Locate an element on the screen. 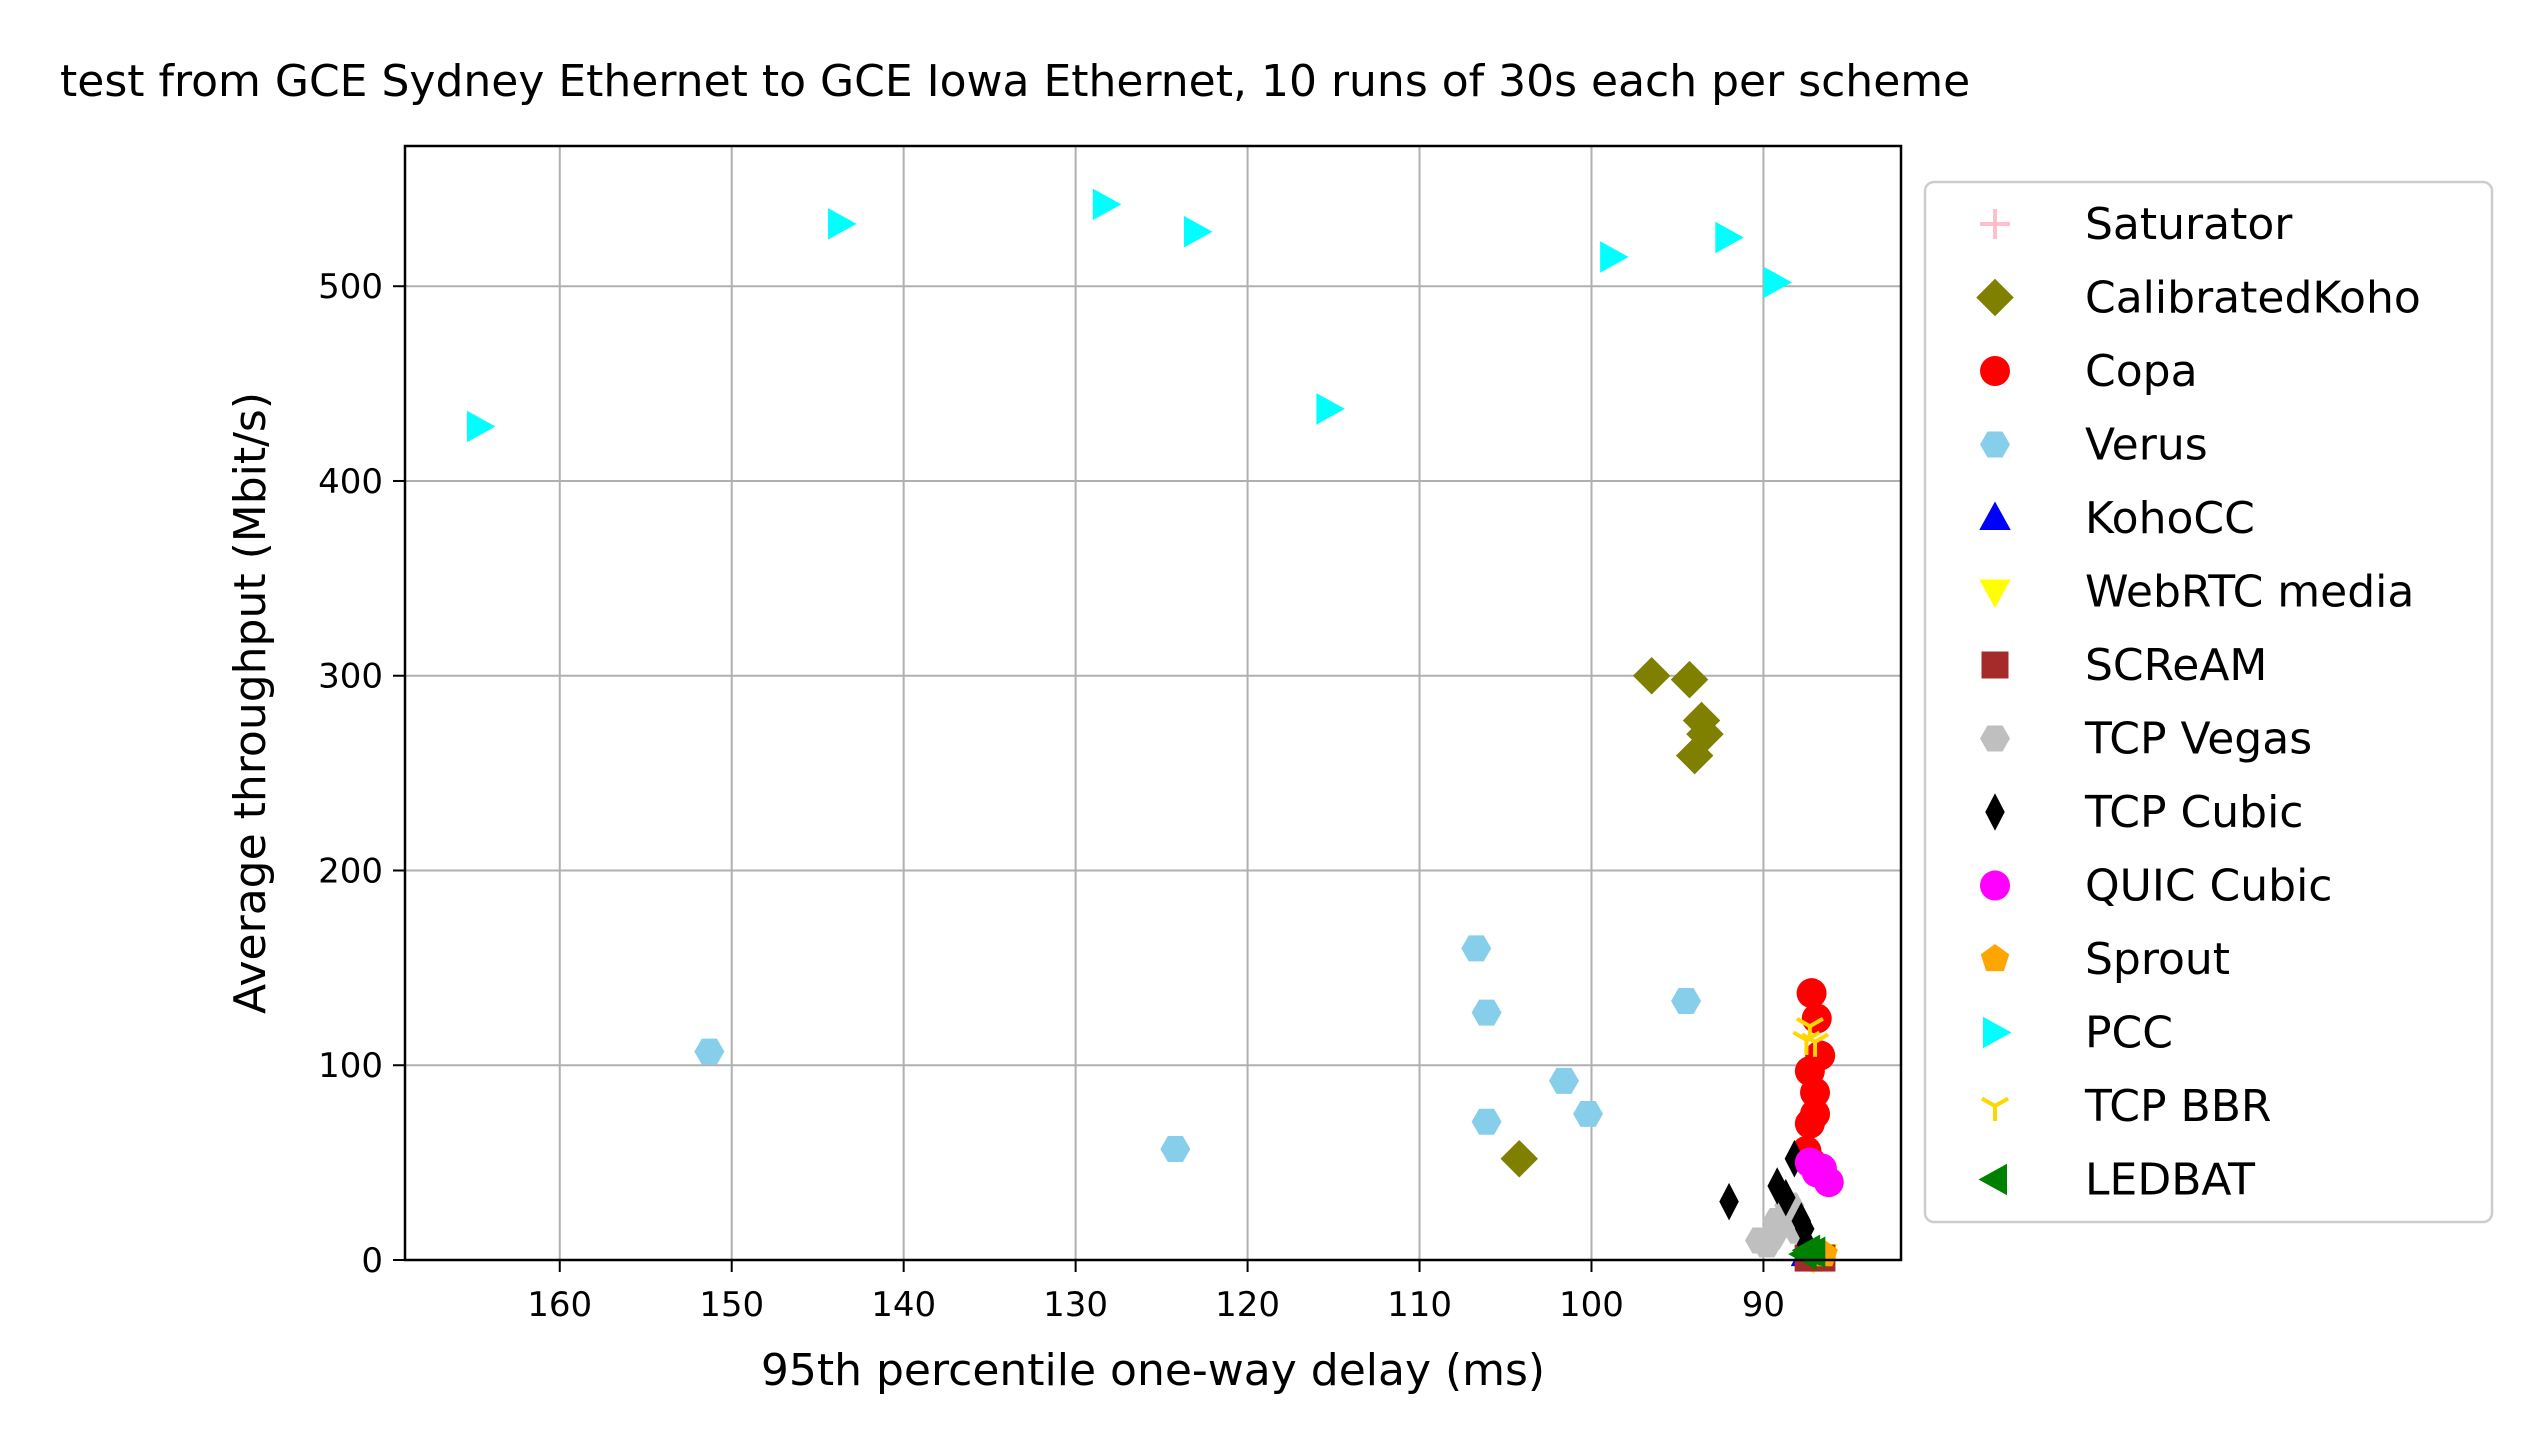 The image size is (2540, 1449). legend-label: QUIC Cubic is located at coordinates (2208, 886).